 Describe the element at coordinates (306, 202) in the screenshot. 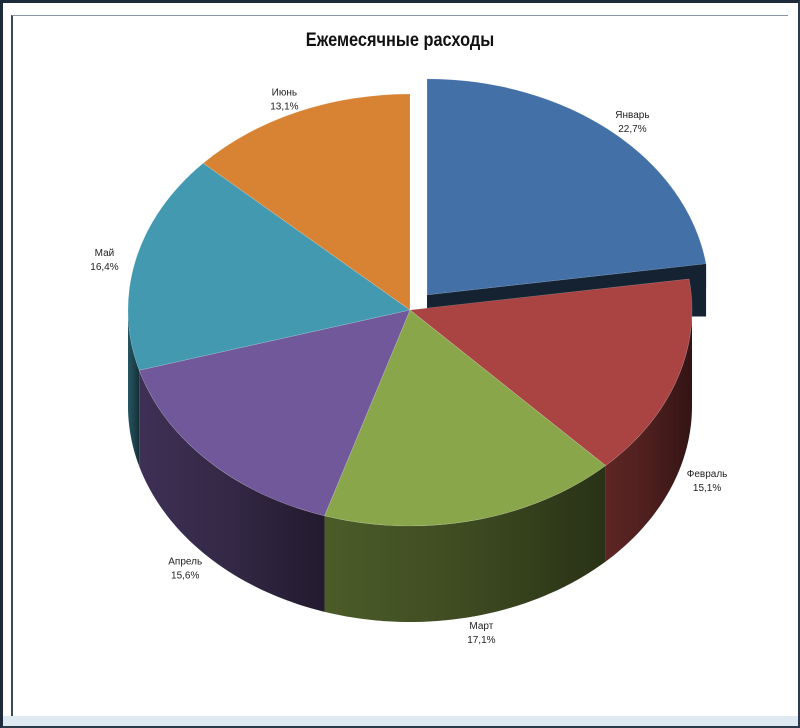

I see `slice-Июнь` at that location.